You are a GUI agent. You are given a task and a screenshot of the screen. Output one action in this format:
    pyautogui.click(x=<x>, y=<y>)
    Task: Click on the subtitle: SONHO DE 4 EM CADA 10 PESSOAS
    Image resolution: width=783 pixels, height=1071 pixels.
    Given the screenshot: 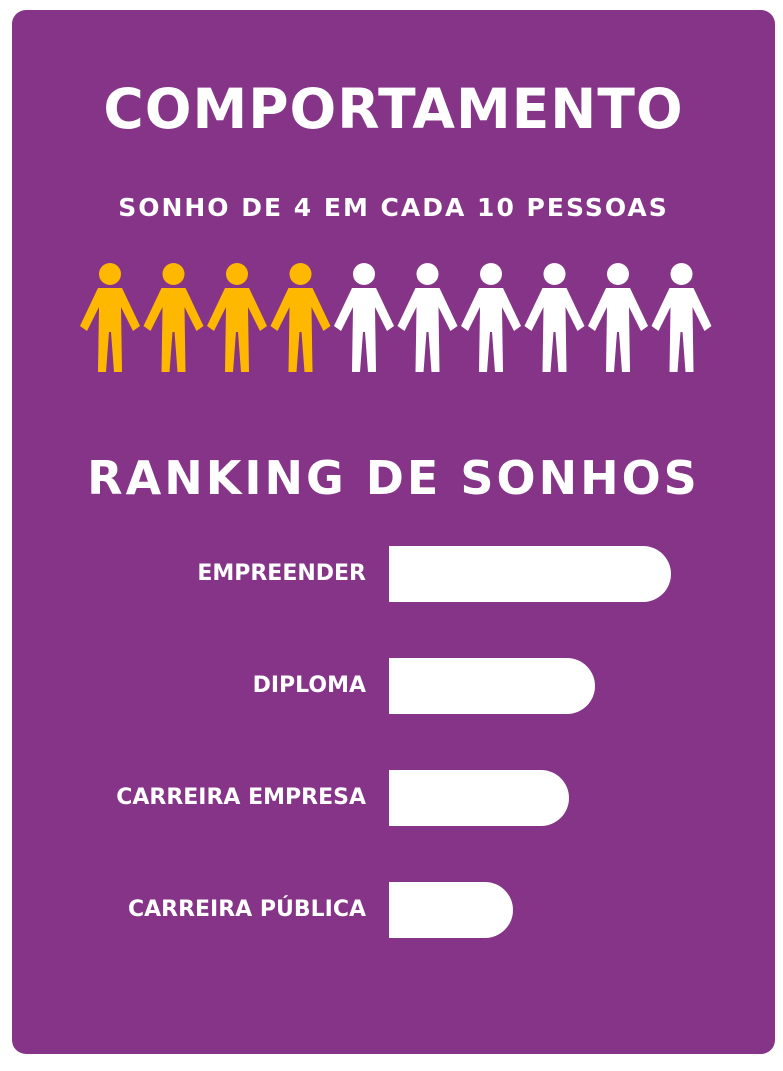 What is the action you would take?
    pyautogui.click(x=393, y=207)
    